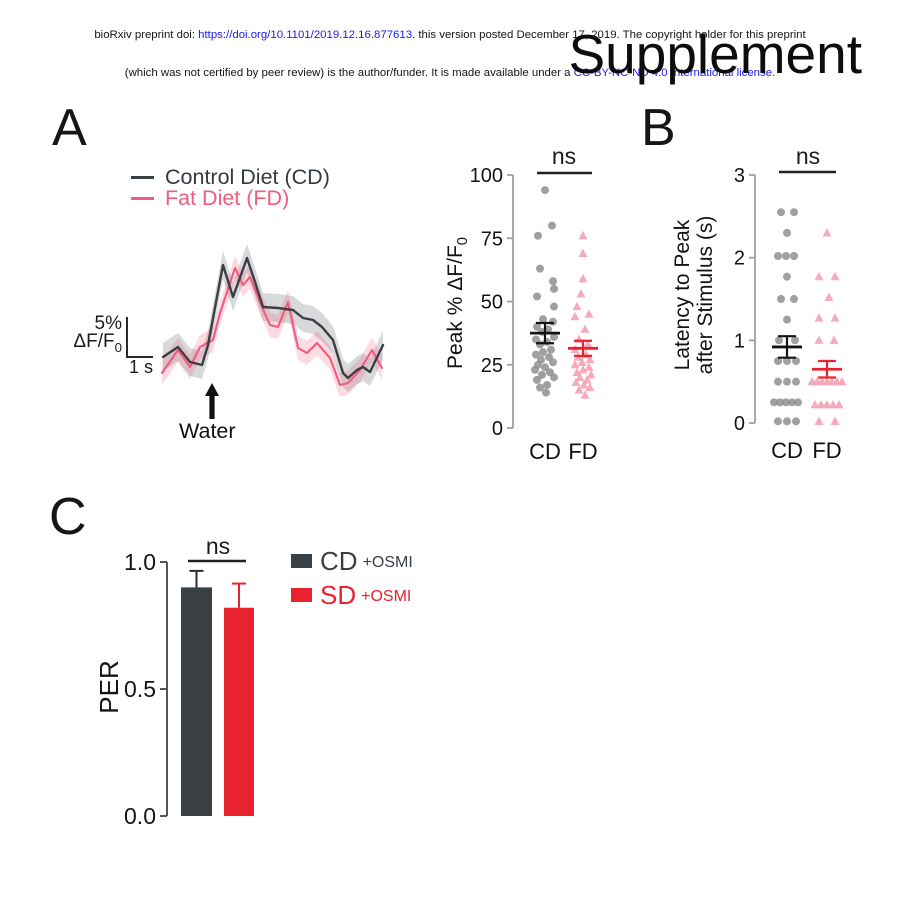 This screenshot has height=900, width=900. What do you see at coordinates (68, 517) in the screenshot?
I see `panel-c-letter: C` at bounding box center [68, 517].